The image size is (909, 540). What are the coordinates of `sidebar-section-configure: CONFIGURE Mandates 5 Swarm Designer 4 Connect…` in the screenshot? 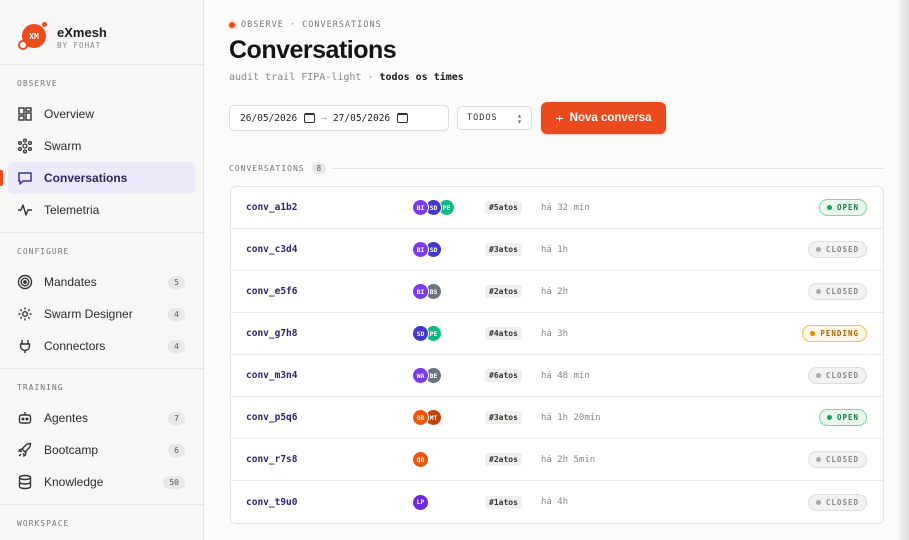 It's located at (101, 300).